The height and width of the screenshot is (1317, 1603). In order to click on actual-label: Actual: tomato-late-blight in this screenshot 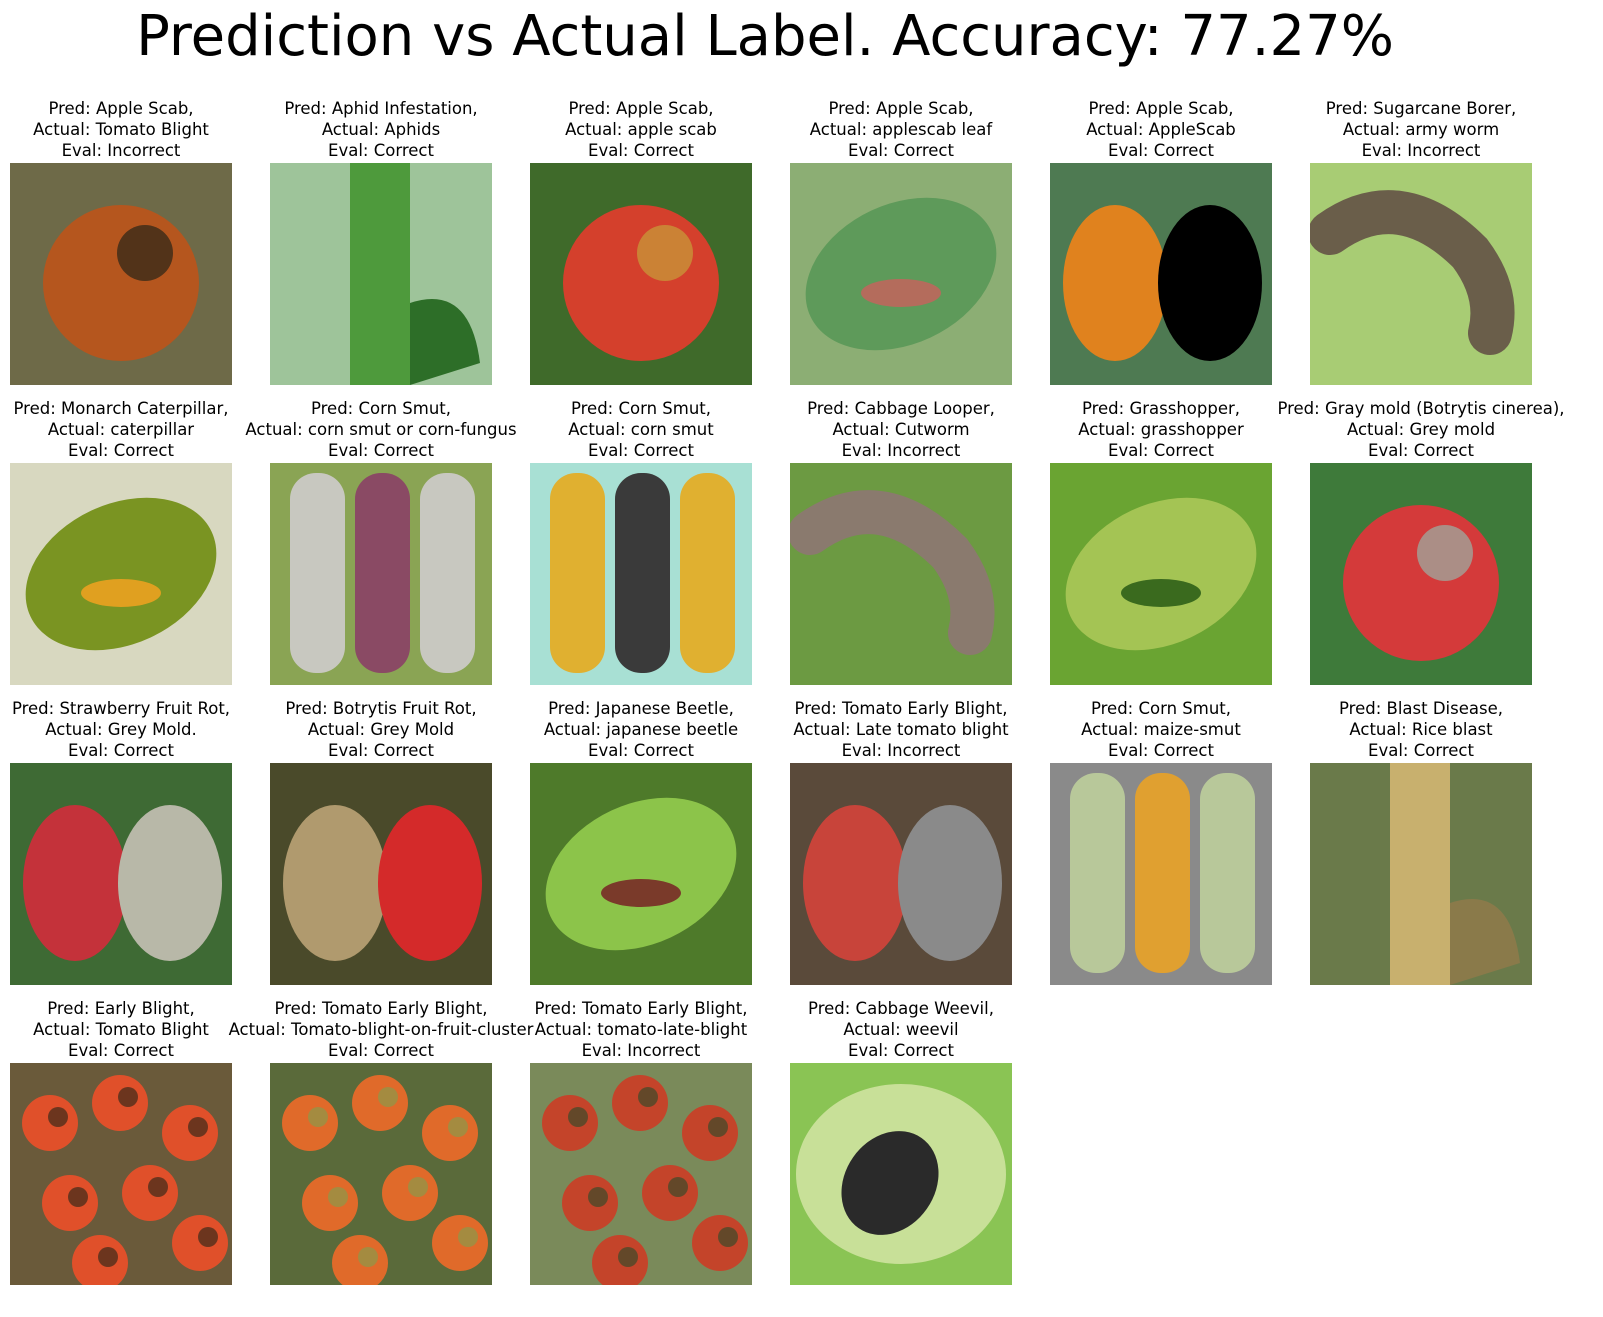, I will do `click(641, 1029)`.